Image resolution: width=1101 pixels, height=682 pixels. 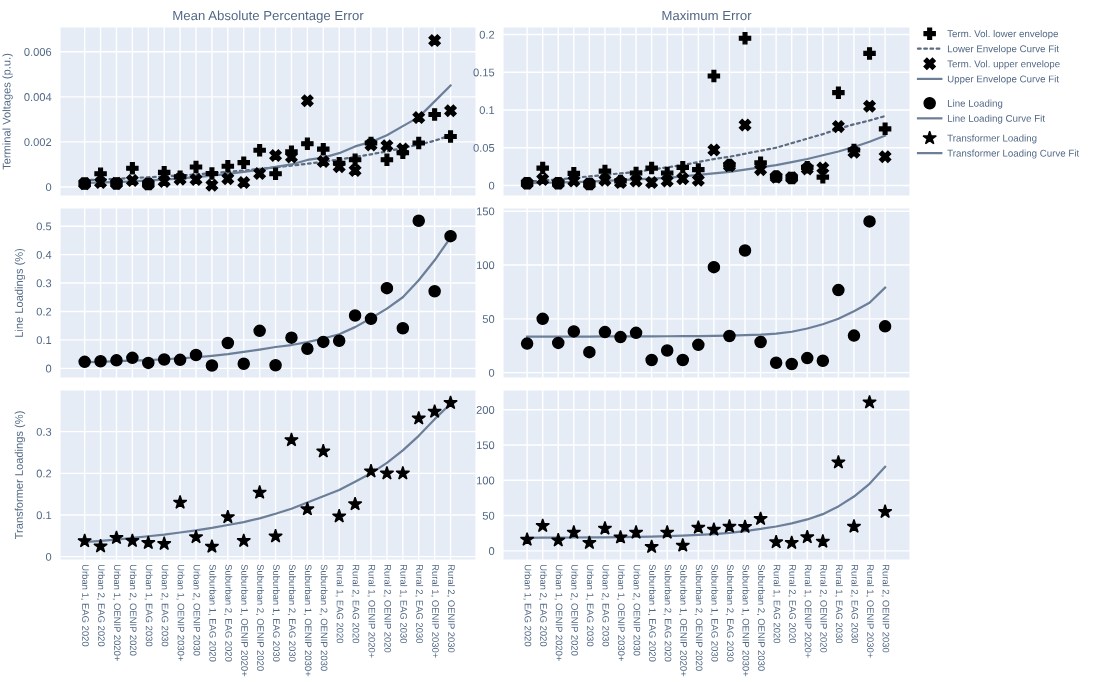 I want to click on y-tick-label: 0.05, so click(x=484, y=147).